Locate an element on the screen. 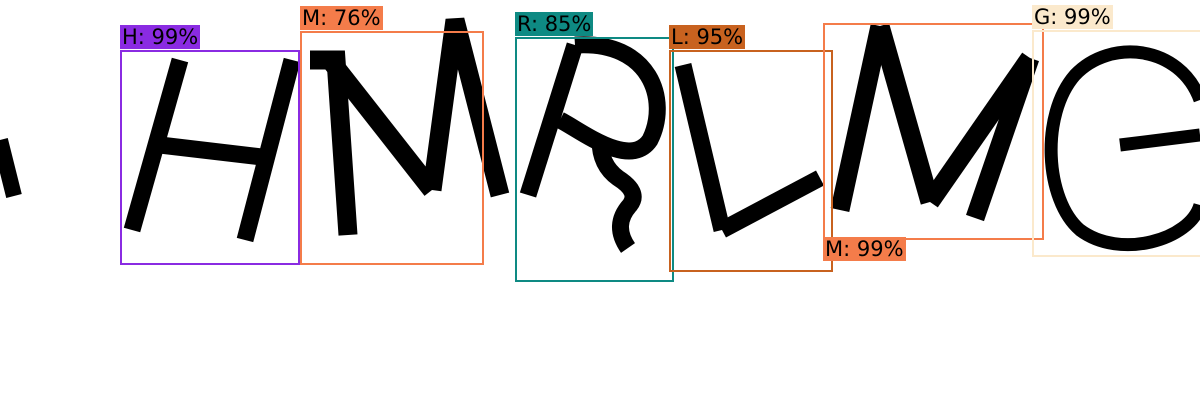 The image size is (1200, 420). detection-label-r: R: 85% is located at coordinates (554, 24).